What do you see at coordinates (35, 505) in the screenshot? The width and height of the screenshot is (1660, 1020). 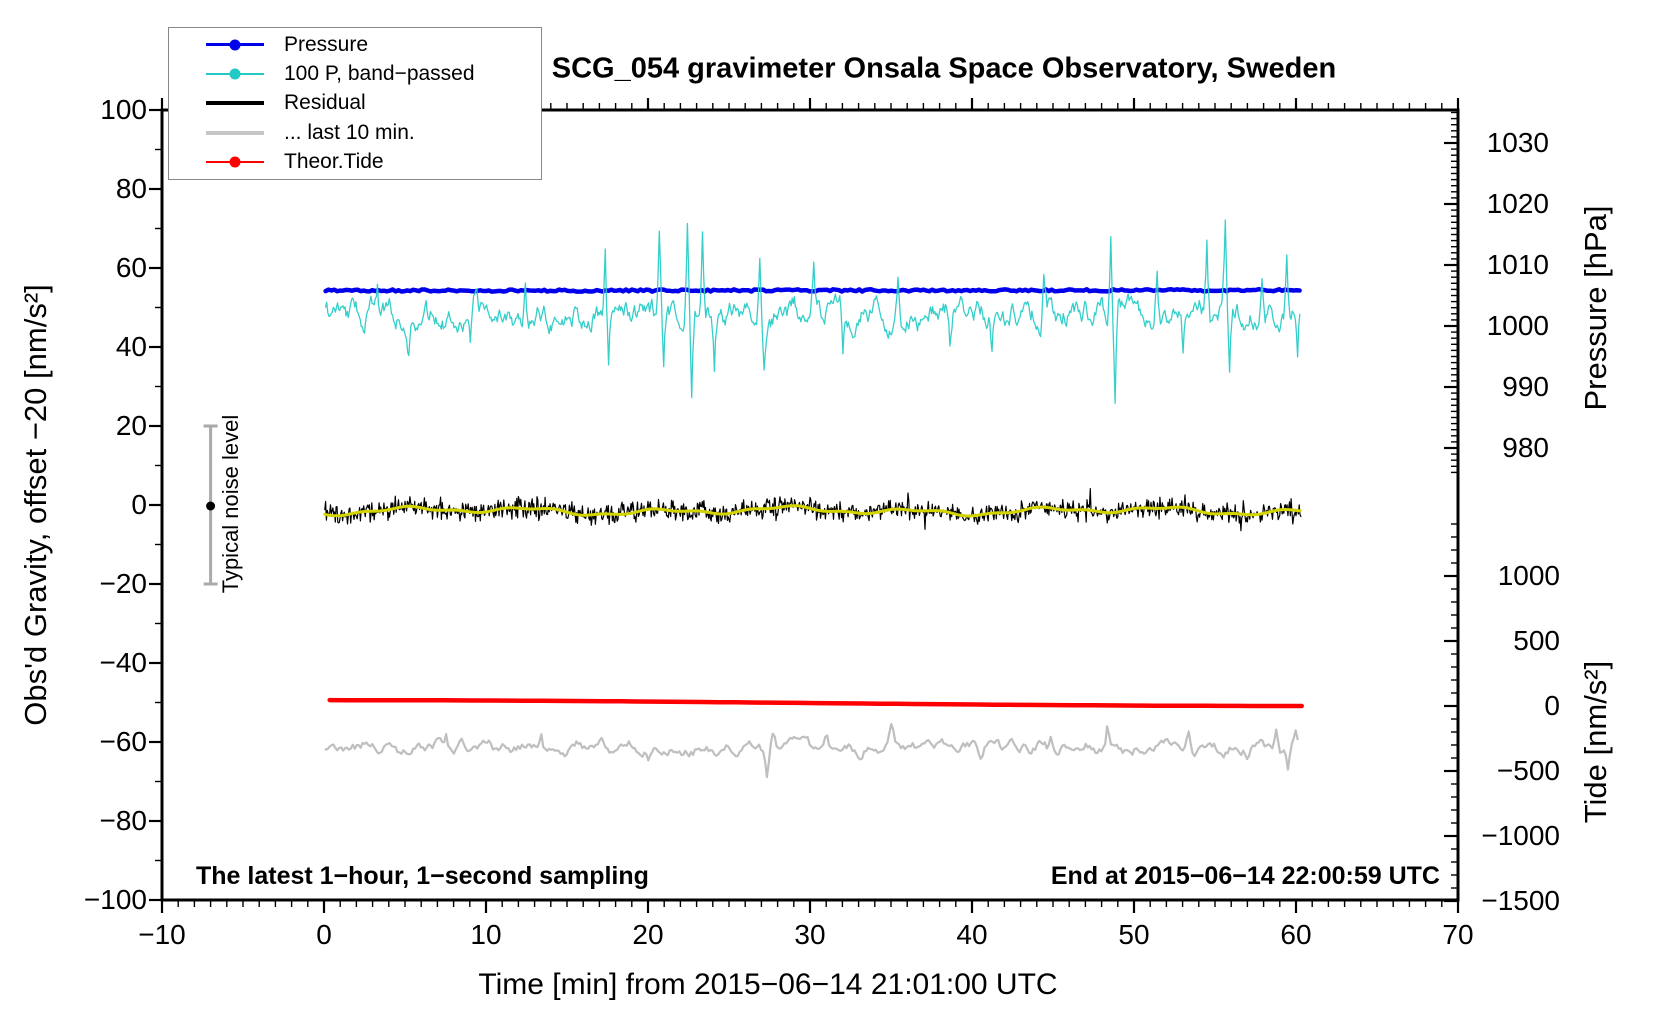 I see `y-axis-left-title: Obs'd Gravity, offset −20 [nm/s²]` at bounding box center [35, 505].